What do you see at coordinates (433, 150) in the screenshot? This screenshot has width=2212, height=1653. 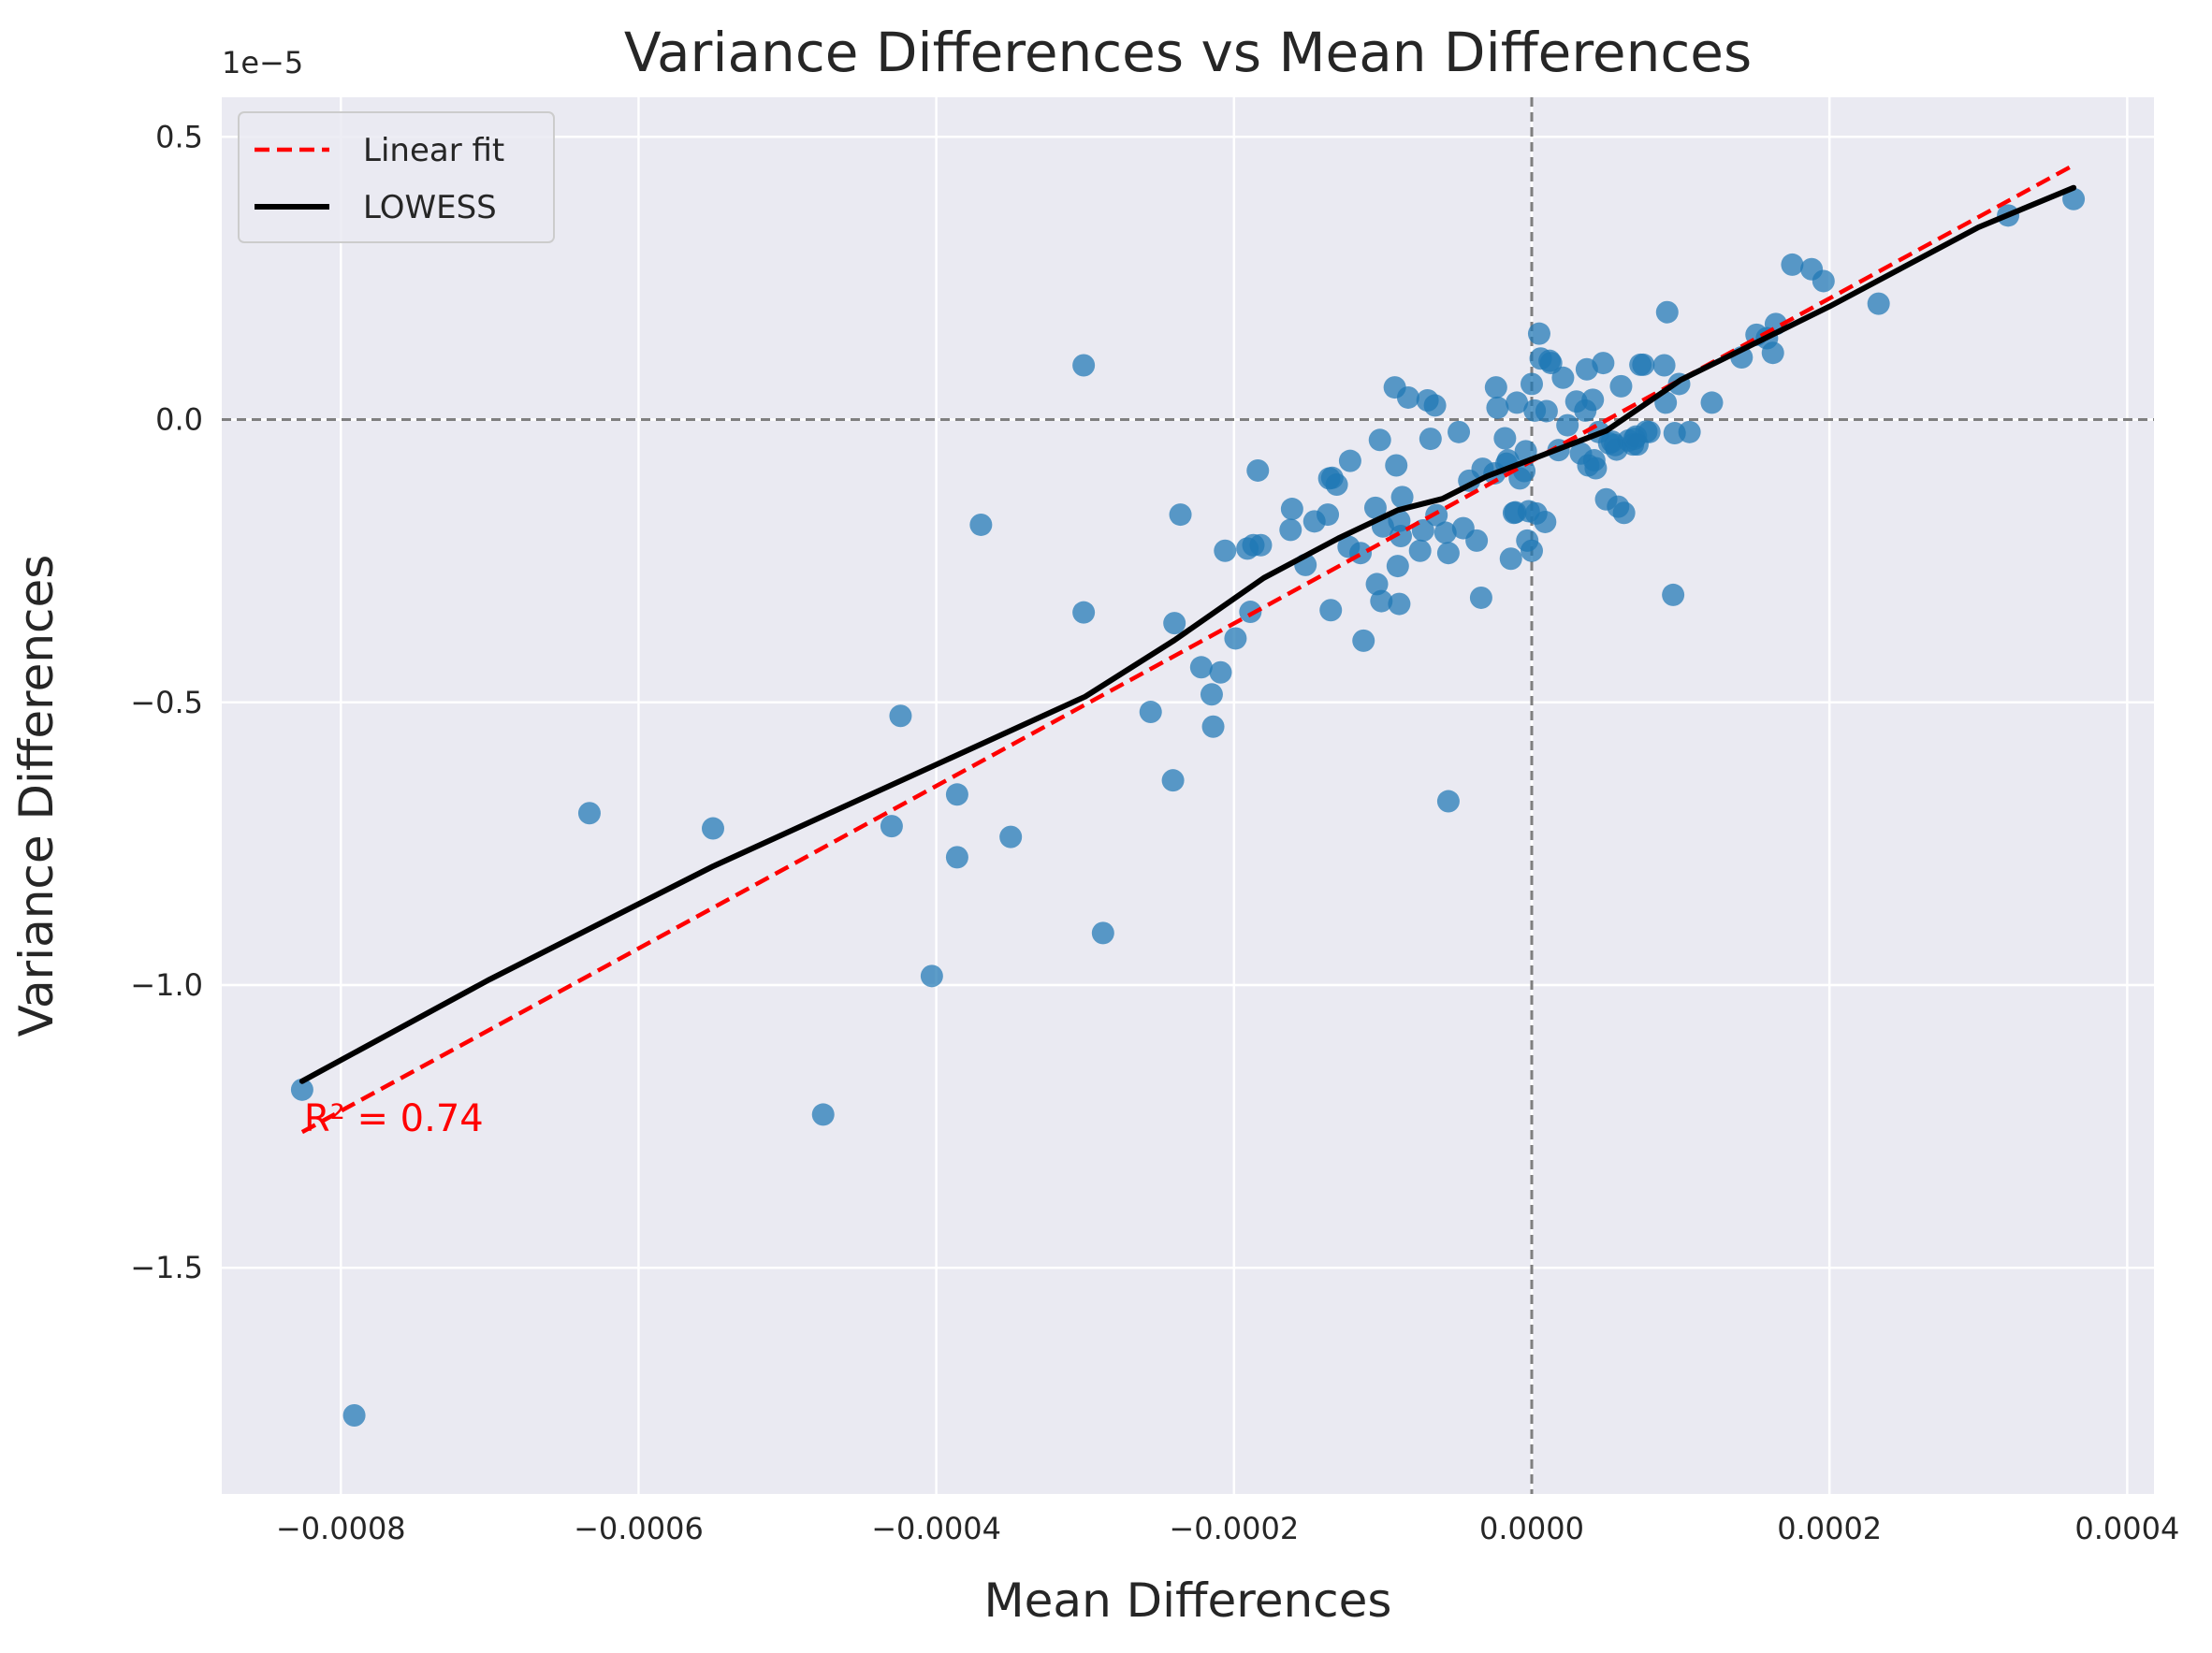 I see `legend-label-linear-fit: Linear fit` at bounding box center [433, 150].